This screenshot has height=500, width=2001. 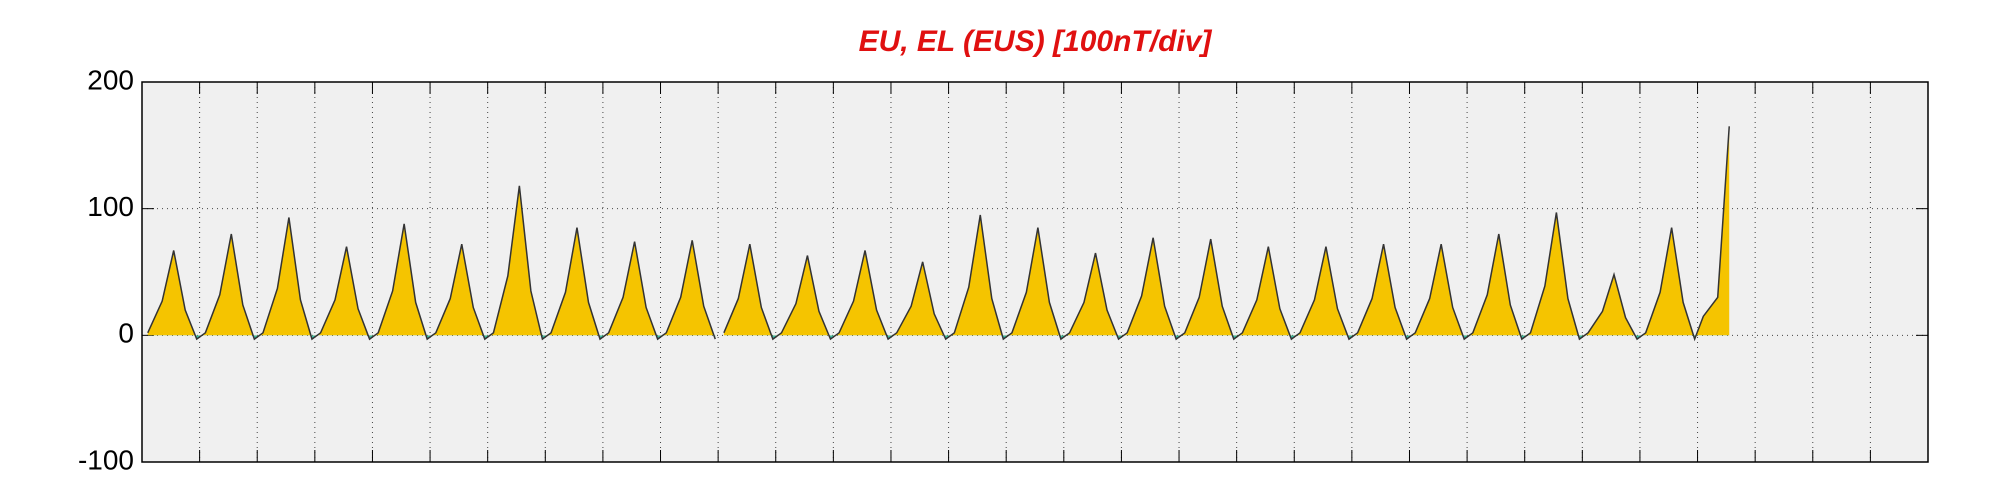 What do you see at coordinates (1036, 41) in the screenshot?
I see `chart-title: EU, EL (EUS) [100nT/div]` at bounding box center [1036, 41].